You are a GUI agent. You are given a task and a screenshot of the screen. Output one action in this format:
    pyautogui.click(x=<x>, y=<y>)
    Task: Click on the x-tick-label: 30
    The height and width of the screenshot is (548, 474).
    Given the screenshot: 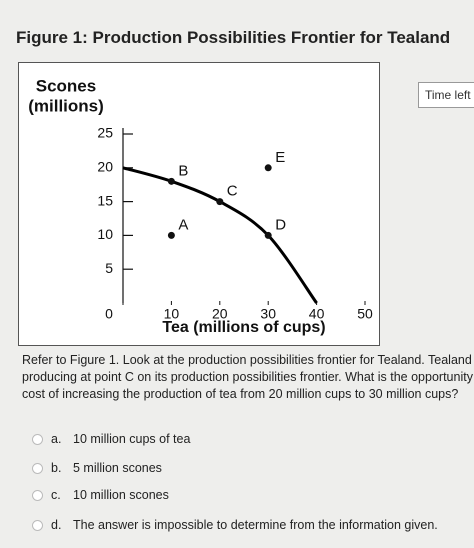 What is the action you would take?
    pyautogui.click(x=268, y=314)
    